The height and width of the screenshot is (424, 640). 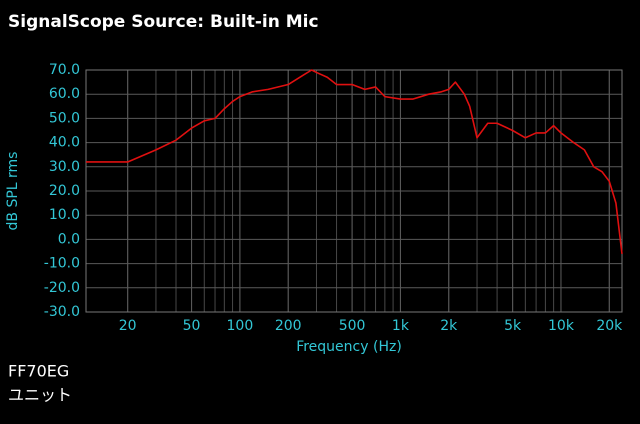 I want to click on y-tick-label: 40.0, so click(x=64, y=143).